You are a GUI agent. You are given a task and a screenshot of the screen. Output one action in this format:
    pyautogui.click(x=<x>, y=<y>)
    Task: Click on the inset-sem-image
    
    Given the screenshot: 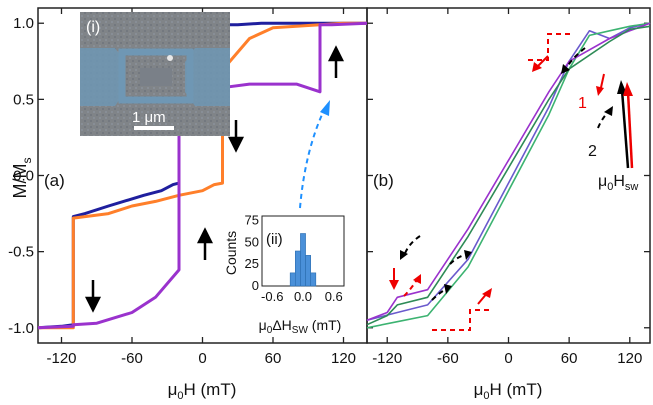 What is the action you would take?
    pyautogui.click(x=155, y=74)
    